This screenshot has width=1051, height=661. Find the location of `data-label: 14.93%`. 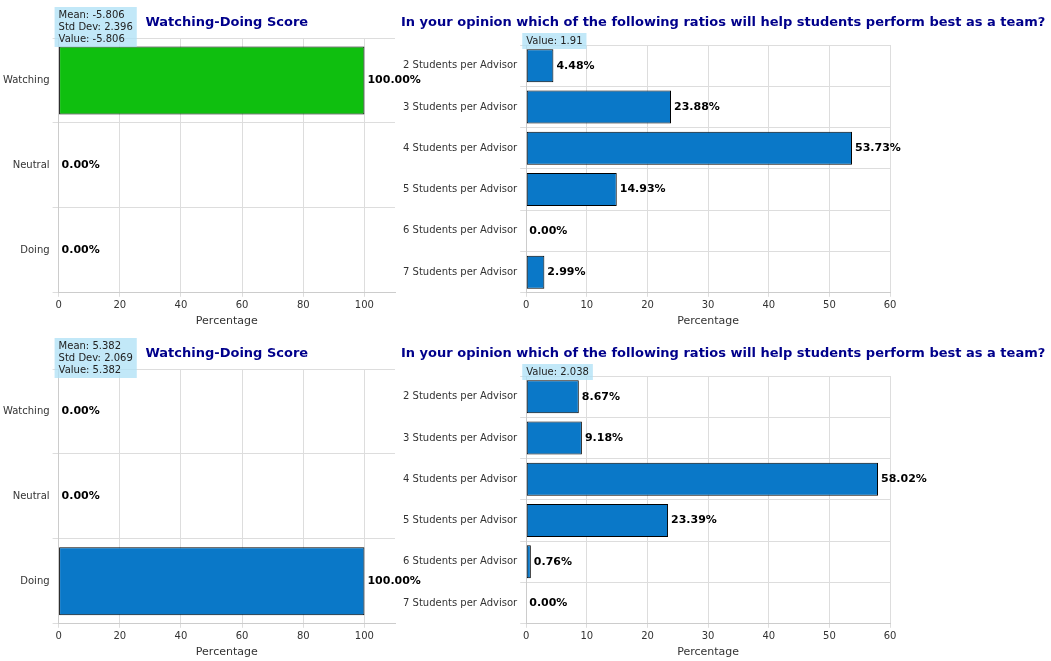

data-label: 14.93% is located at coordinates (642, 189).